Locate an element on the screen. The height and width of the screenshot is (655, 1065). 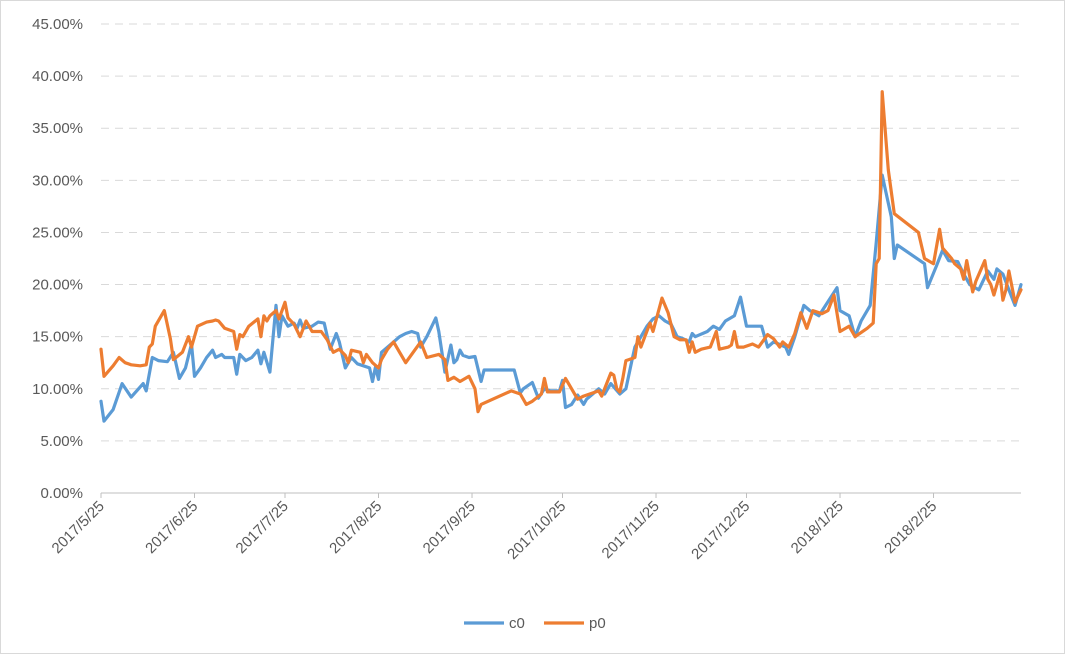
x-tick-label: 2017/6/25 is located at coordinates (171, 527).